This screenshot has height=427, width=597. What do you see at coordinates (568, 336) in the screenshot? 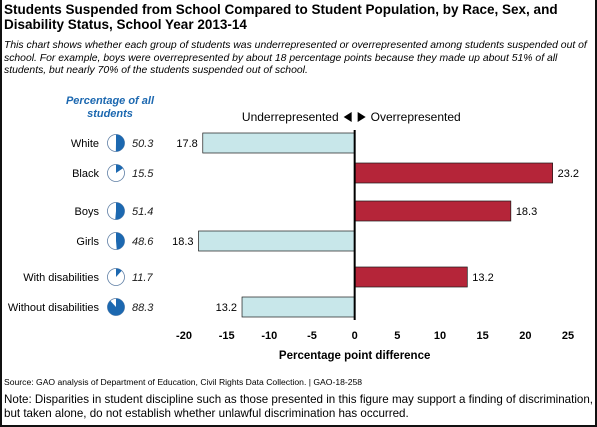
I see `x-tick-label: 25` at bounding box center [568, 336].